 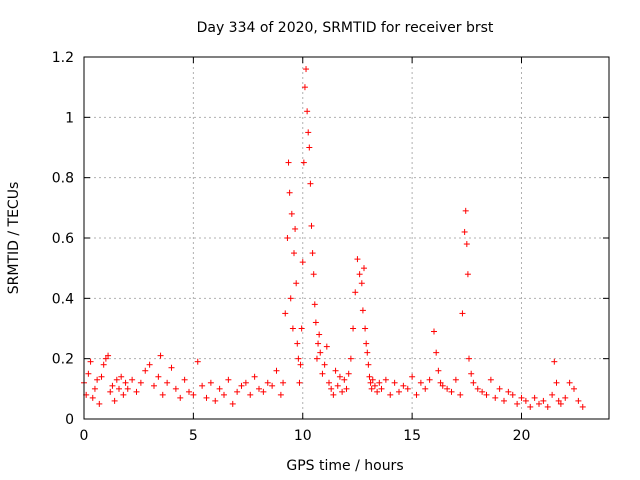 I want to click on x-axis-label: GPS time / hours, so click(x=344, y=466).